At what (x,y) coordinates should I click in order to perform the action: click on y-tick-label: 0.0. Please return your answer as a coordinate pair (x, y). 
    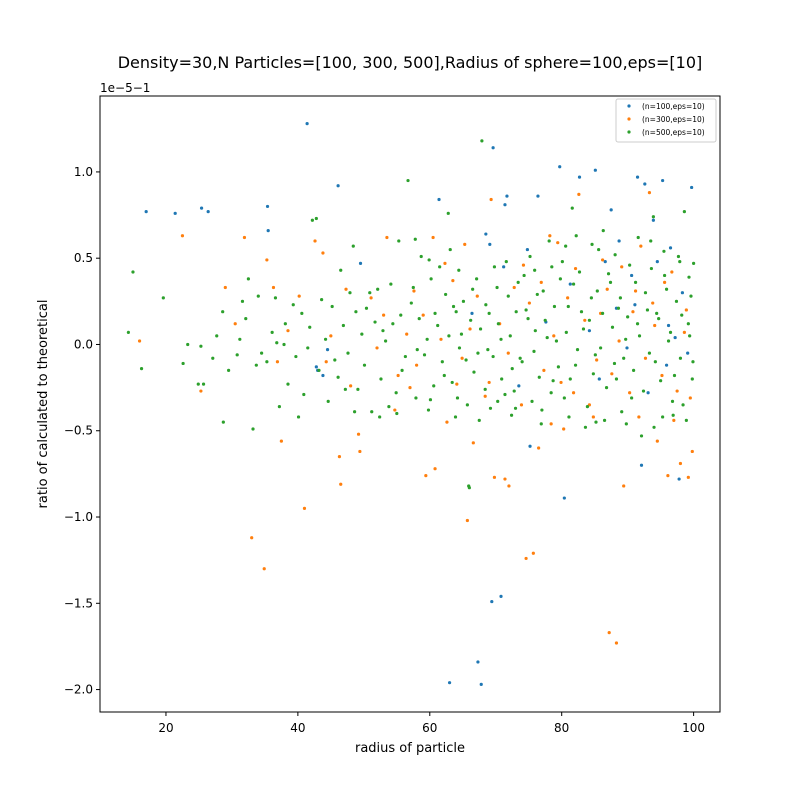
    Looking at the image, I should click on (83, 344).